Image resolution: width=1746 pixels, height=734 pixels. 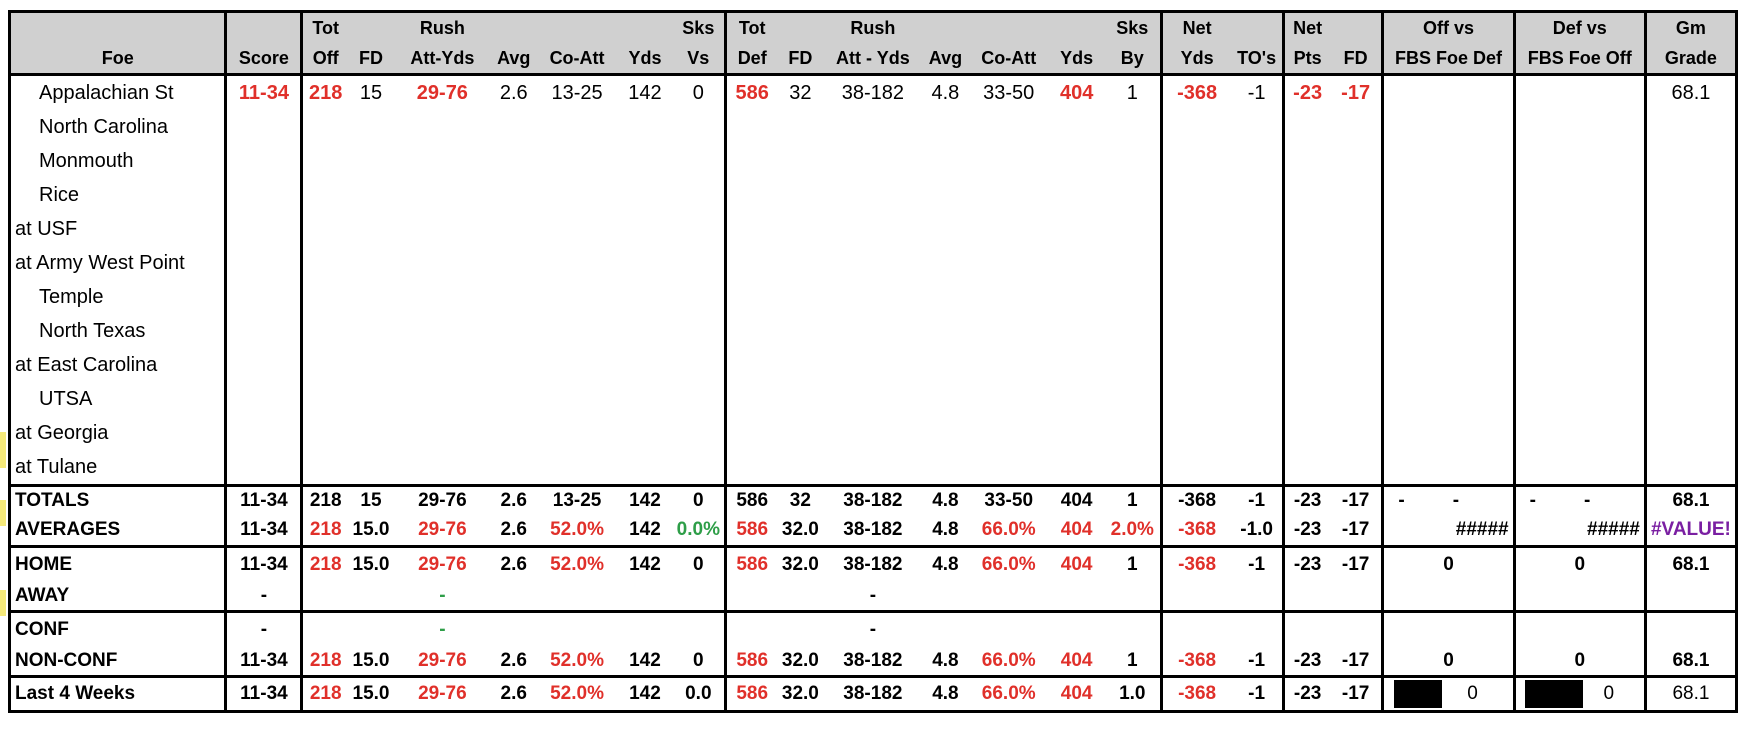 I want to click on header-cell: Sks, so click(x=1133, y=26).